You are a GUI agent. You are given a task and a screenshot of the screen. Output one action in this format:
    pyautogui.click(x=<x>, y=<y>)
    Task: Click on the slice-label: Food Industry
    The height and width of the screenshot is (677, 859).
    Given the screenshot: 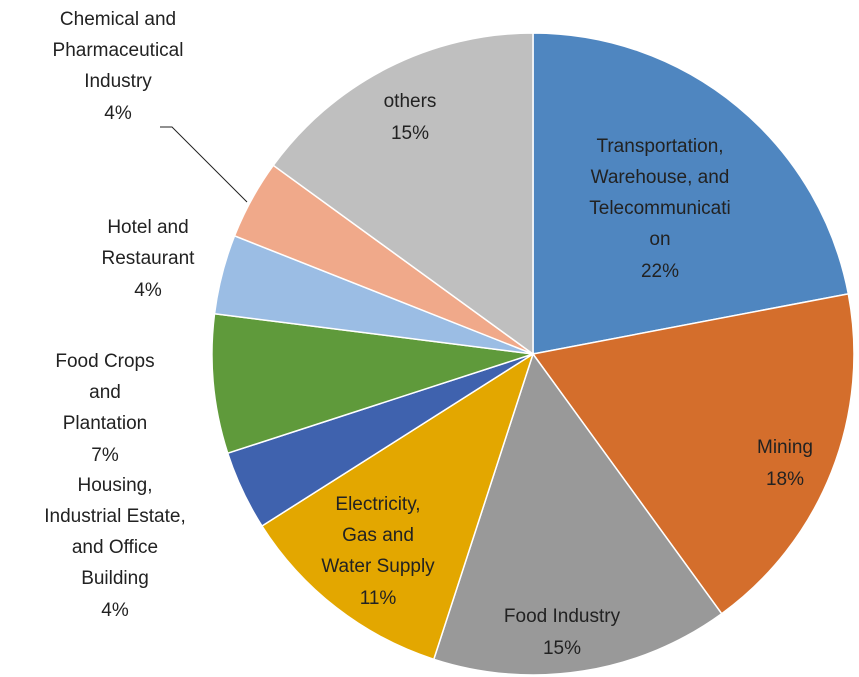 What is the action you would take?
    pyautogui.click(x=562, y=616)
    